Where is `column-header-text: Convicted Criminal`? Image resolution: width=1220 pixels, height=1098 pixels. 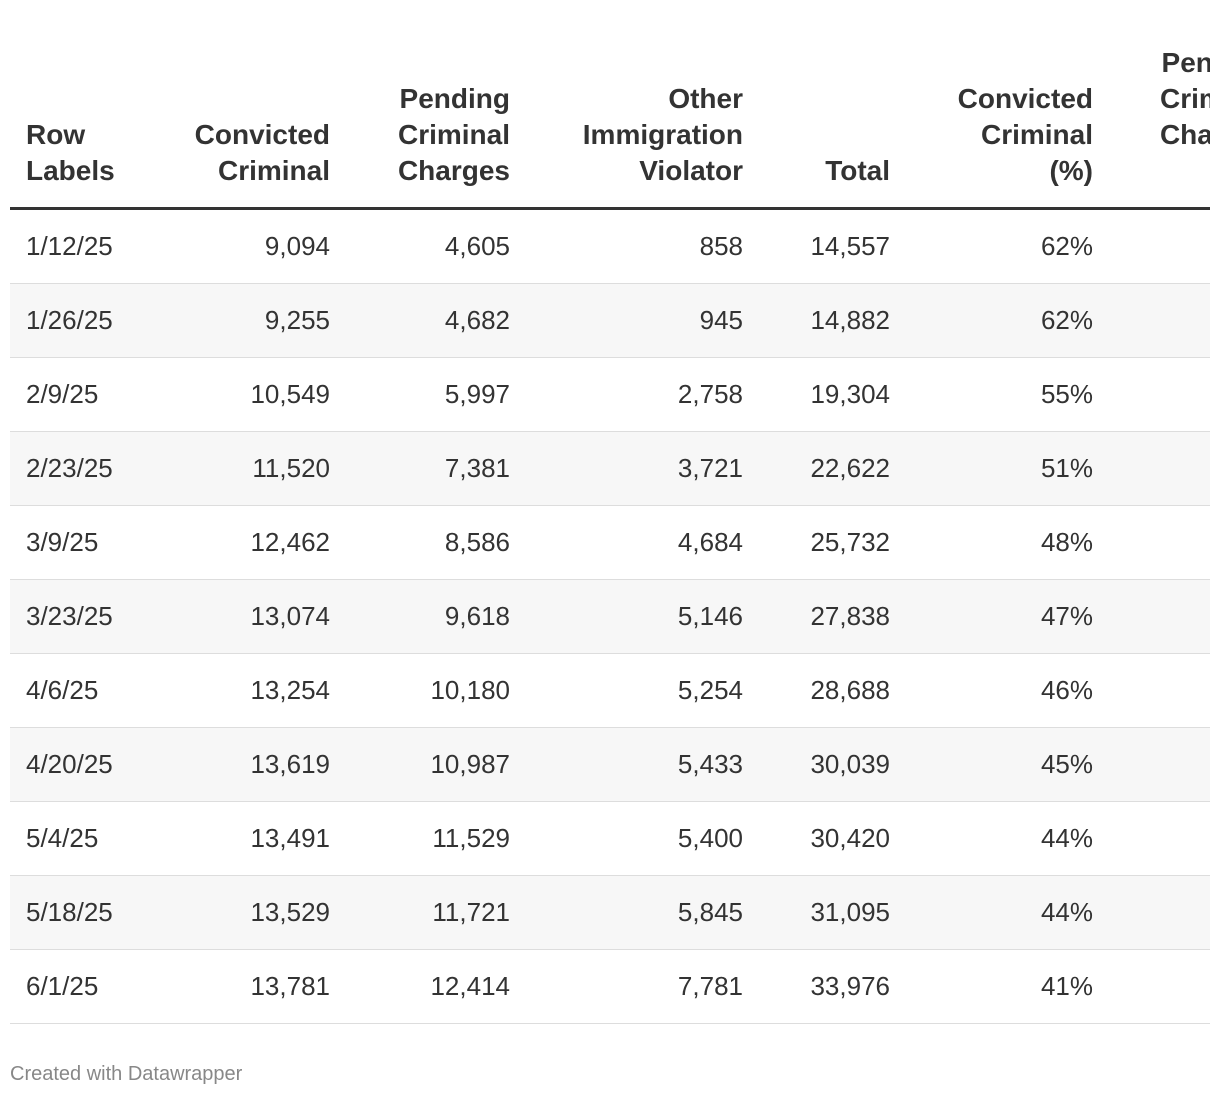 column-header-text: Convicted Criminal is located at coordinates (262, 152).